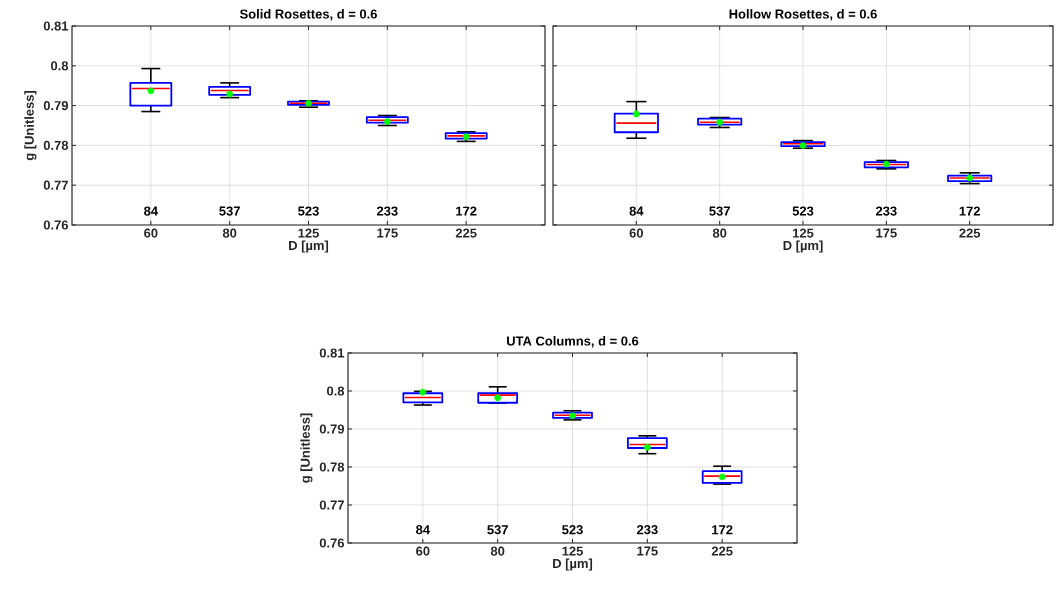 The image size is (1060, 602). Describe the element at coordinates (573, 342) in the screenshot. I see `chart-title: UTA Columns, d = 0.6` at that location.